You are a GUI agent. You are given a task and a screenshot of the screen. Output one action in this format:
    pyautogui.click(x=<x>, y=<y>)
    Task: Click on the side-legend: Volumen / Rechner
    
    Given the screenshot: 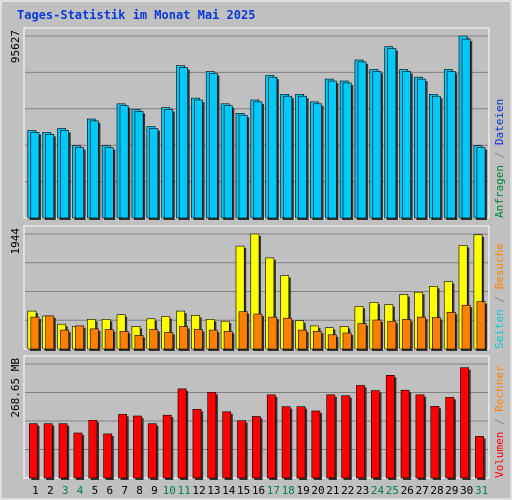 What is the action you would take?
    pyautogui.click(x=499, y=421)
    